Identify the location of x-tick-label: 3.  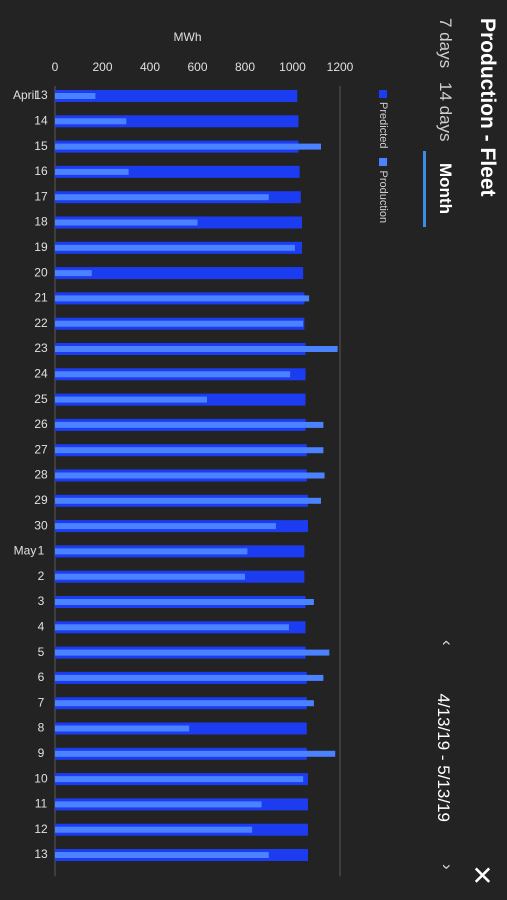
(41, 601).